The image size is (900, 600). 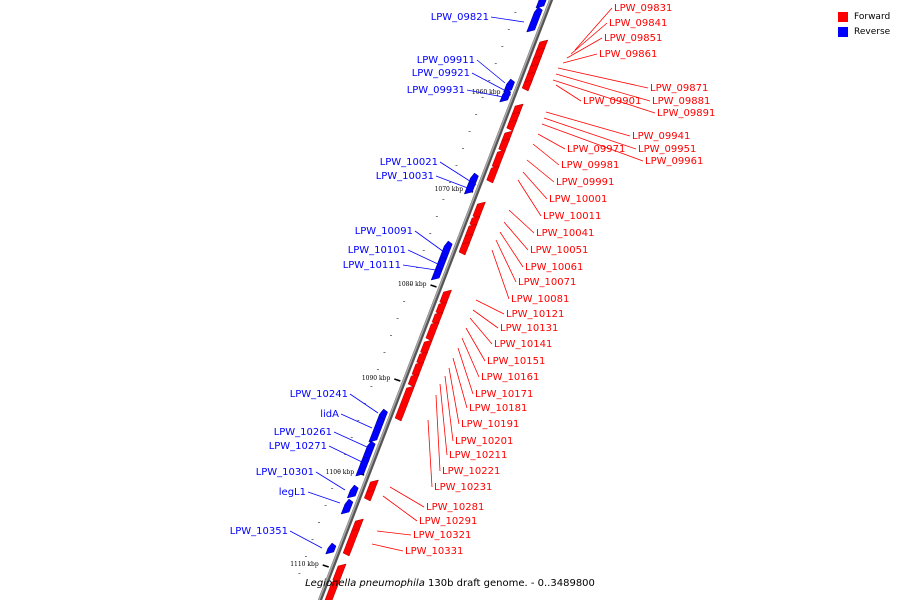 I want to click on forward-gene-label: LPW_10081, so click(x=540, y=299).